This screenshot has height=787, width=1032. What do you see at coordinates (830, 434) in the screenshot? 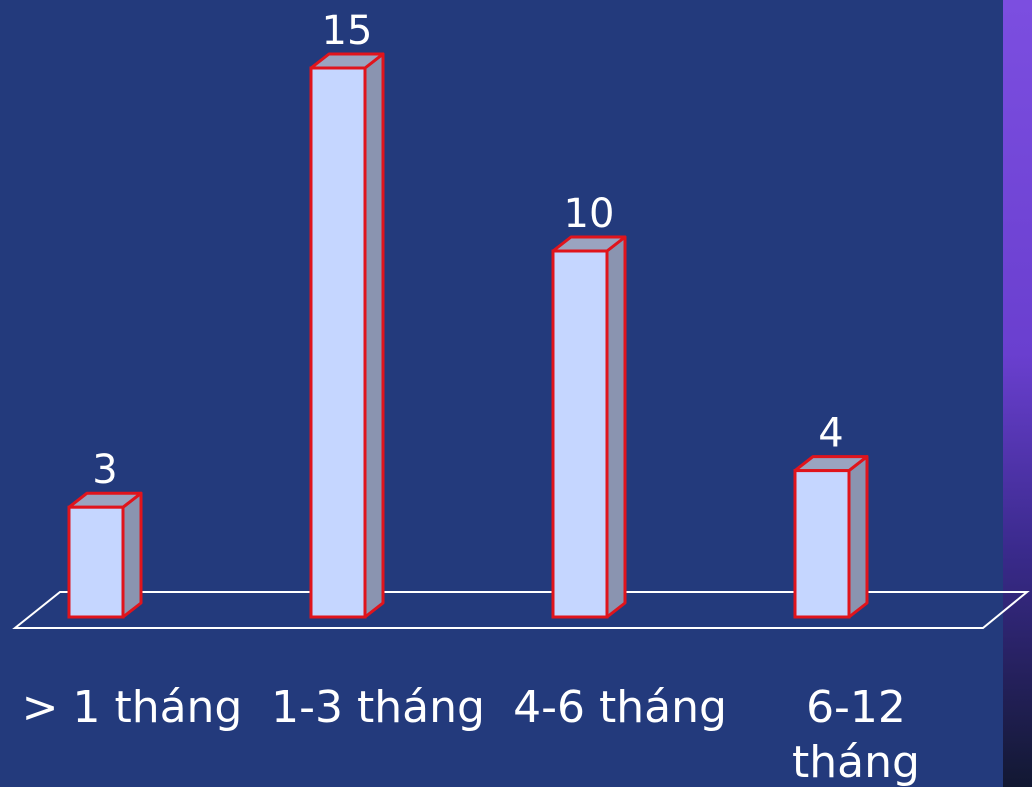
I see `bar-value-label: 4` at bounding box center [830, 434].